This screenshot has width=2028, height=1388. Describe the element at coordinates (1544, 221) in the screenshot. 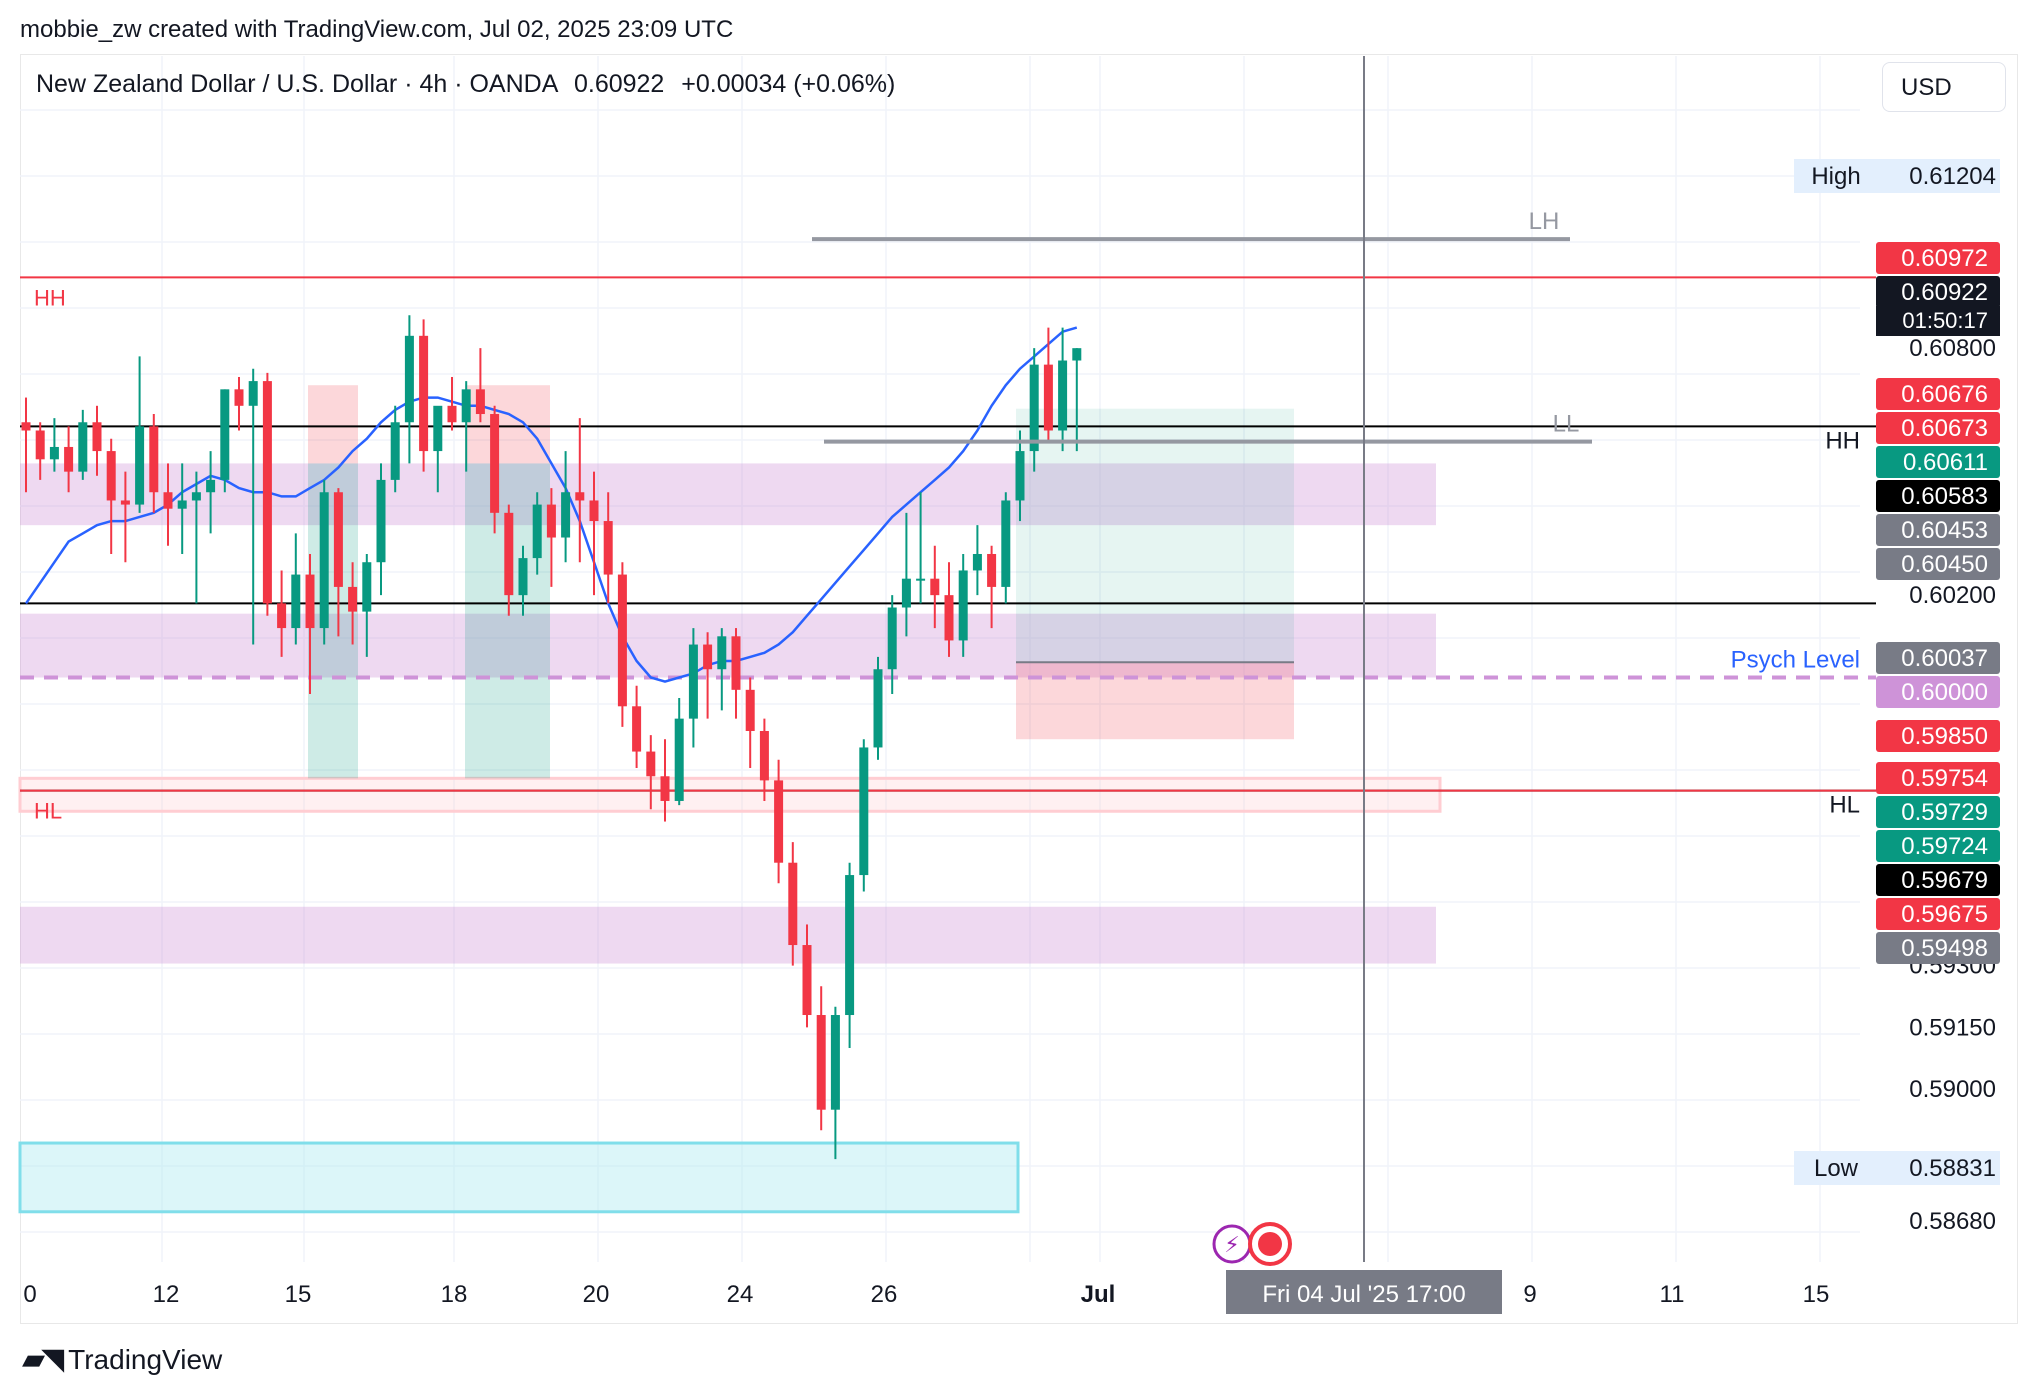

I see `trend-marker-label: LH` at that location.